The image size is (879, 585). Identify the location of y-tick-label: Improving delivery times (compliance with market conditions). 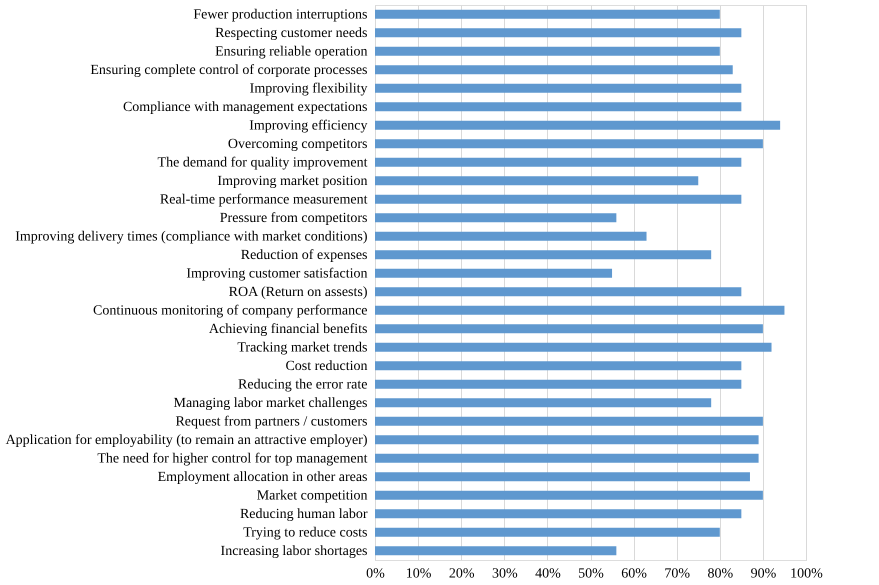
(191, 236).